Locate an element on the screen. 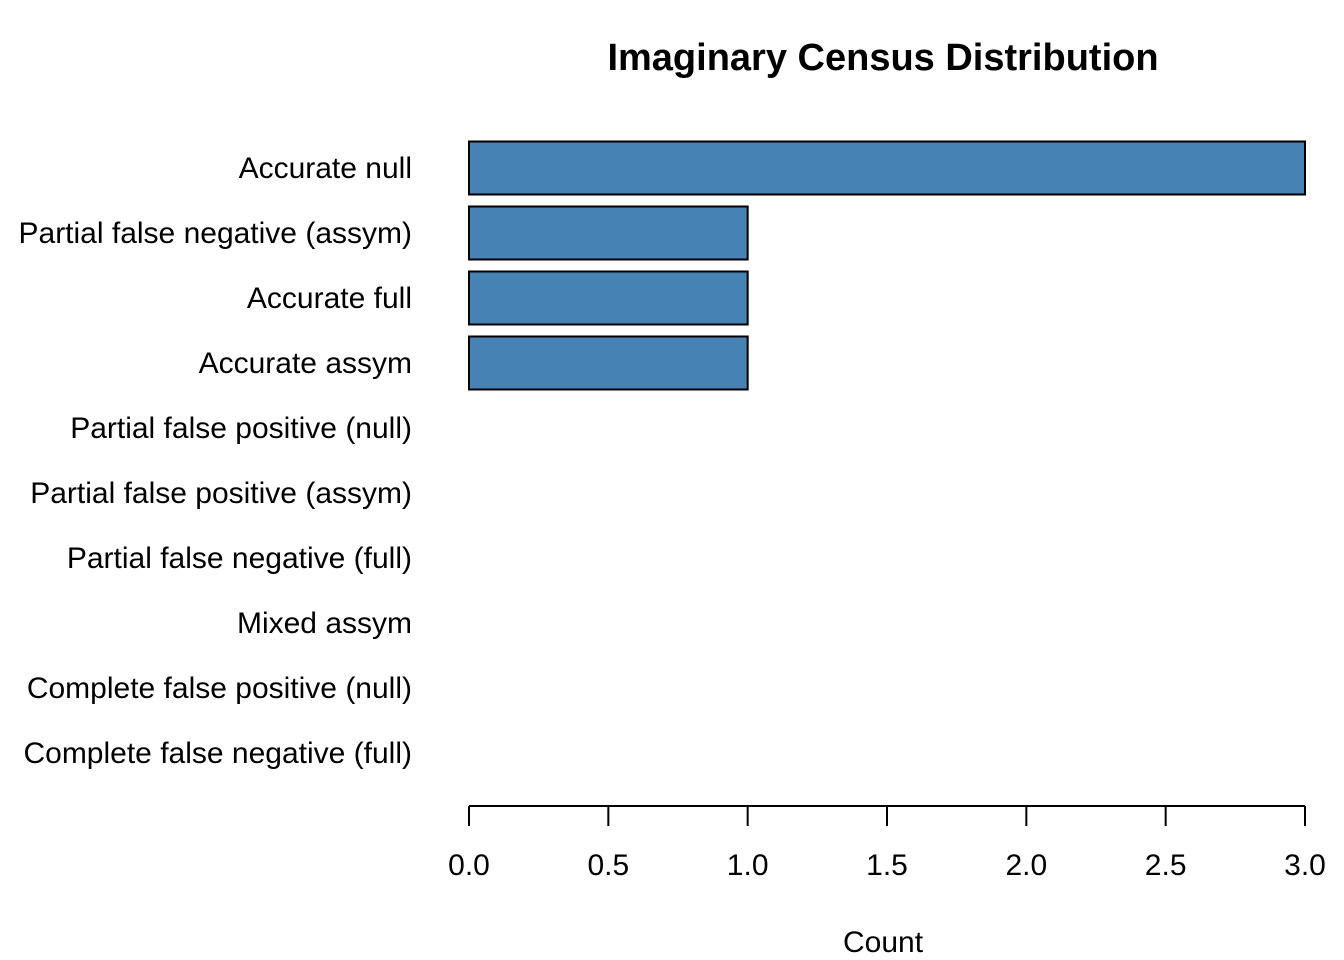 The image size is (1344, 960). category-label: Partial false positive (assym) is located at coordinates (221, 493).